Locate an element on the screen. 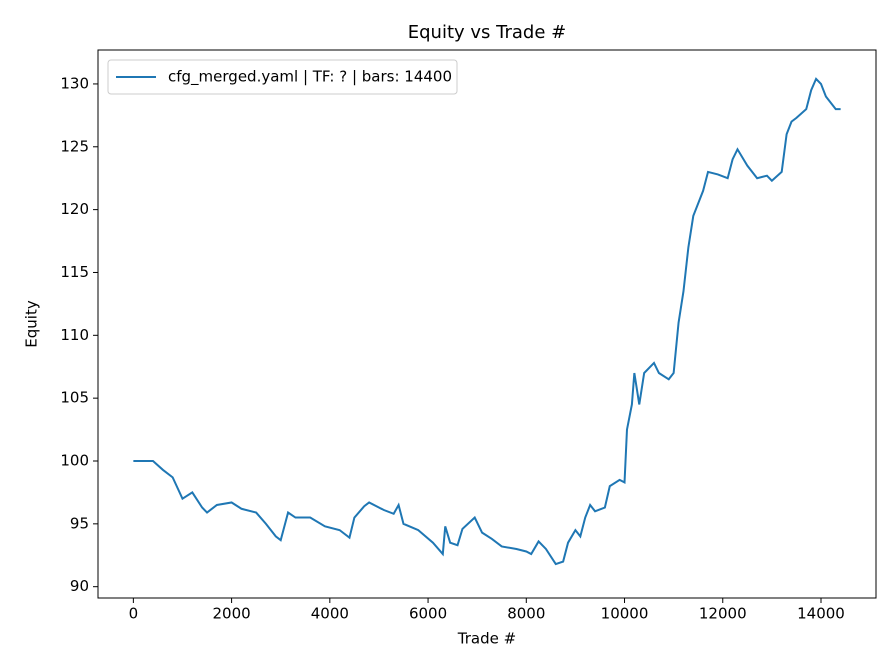  chart-title: Equity vs Trade # is located at coordinates (487, 32).